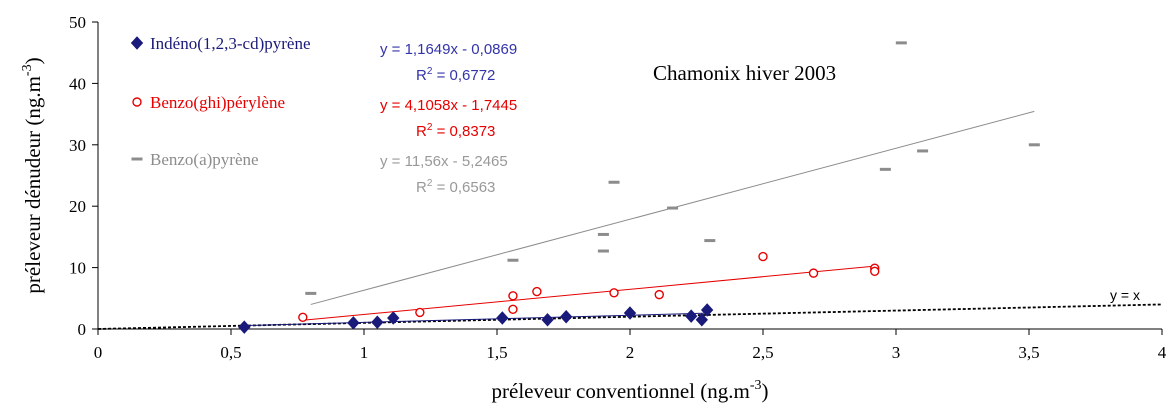 Image resolution: width=1168 pixels, height=408 pixels. I want to click on x-tick-label: 3, so click(896, 352).